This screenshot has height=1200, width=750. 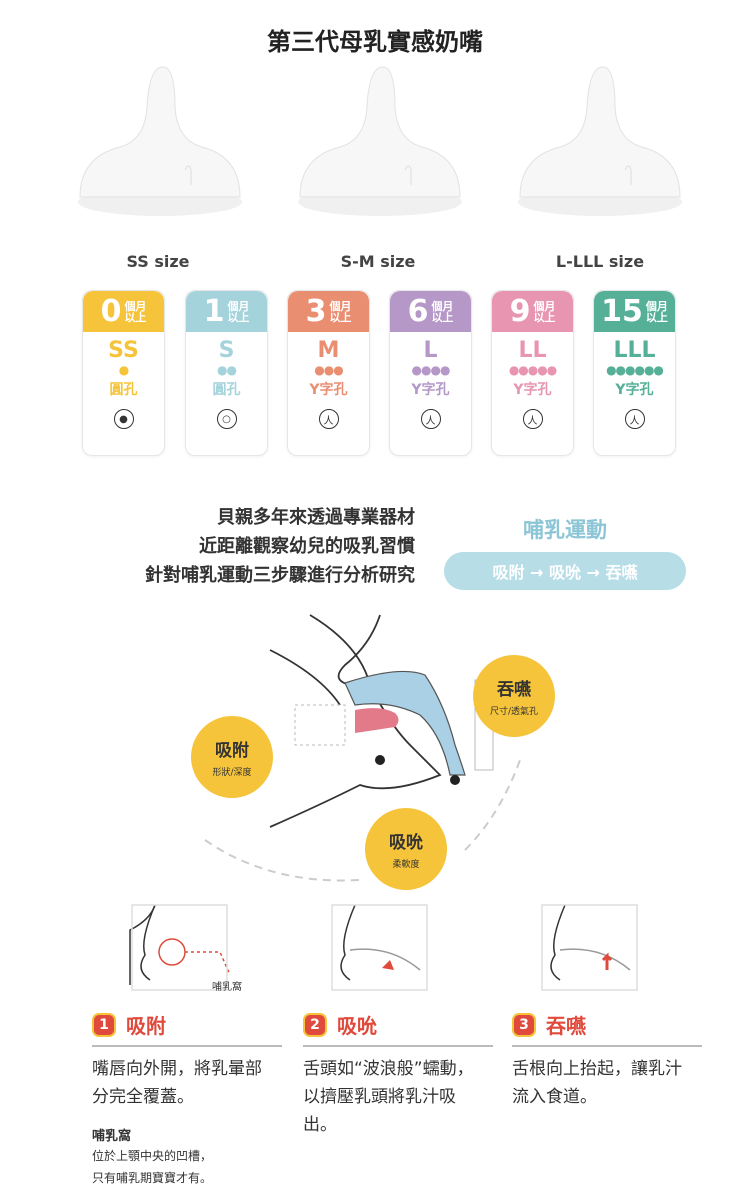 What do you see at coordinates (146, 1026) in the screenshot?
I see `step-title: 吸附` at bounding box center [146, 1026].